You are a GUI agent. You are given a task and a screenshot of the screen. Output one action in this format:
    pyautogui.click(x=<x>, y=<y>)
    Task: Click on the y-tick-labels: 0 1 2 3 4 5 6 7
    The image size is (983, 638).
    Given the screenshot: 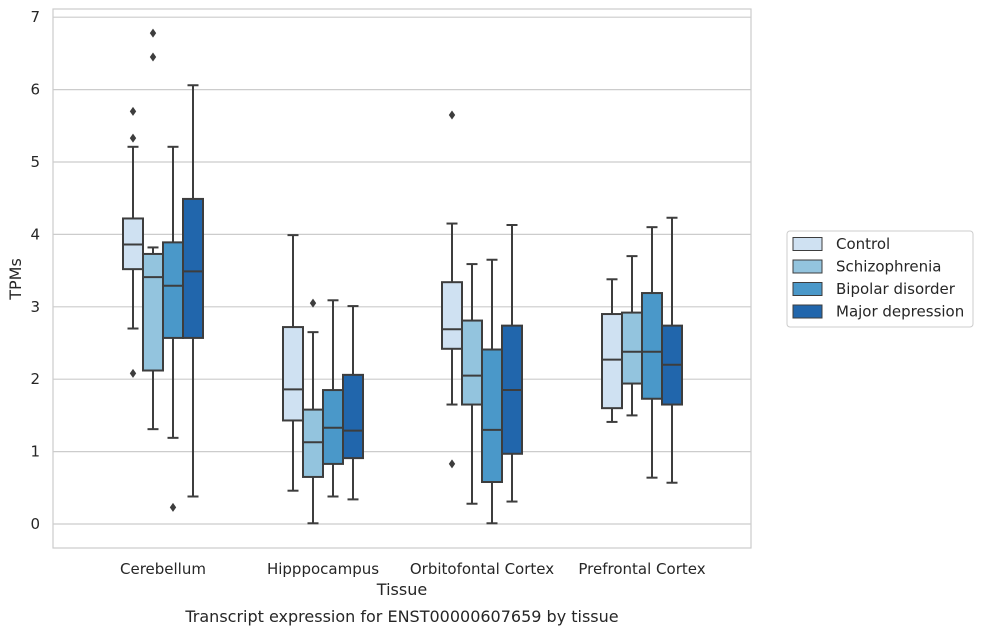 What is the action you would take?
    pyautogui.click(x=35, y=270)
    